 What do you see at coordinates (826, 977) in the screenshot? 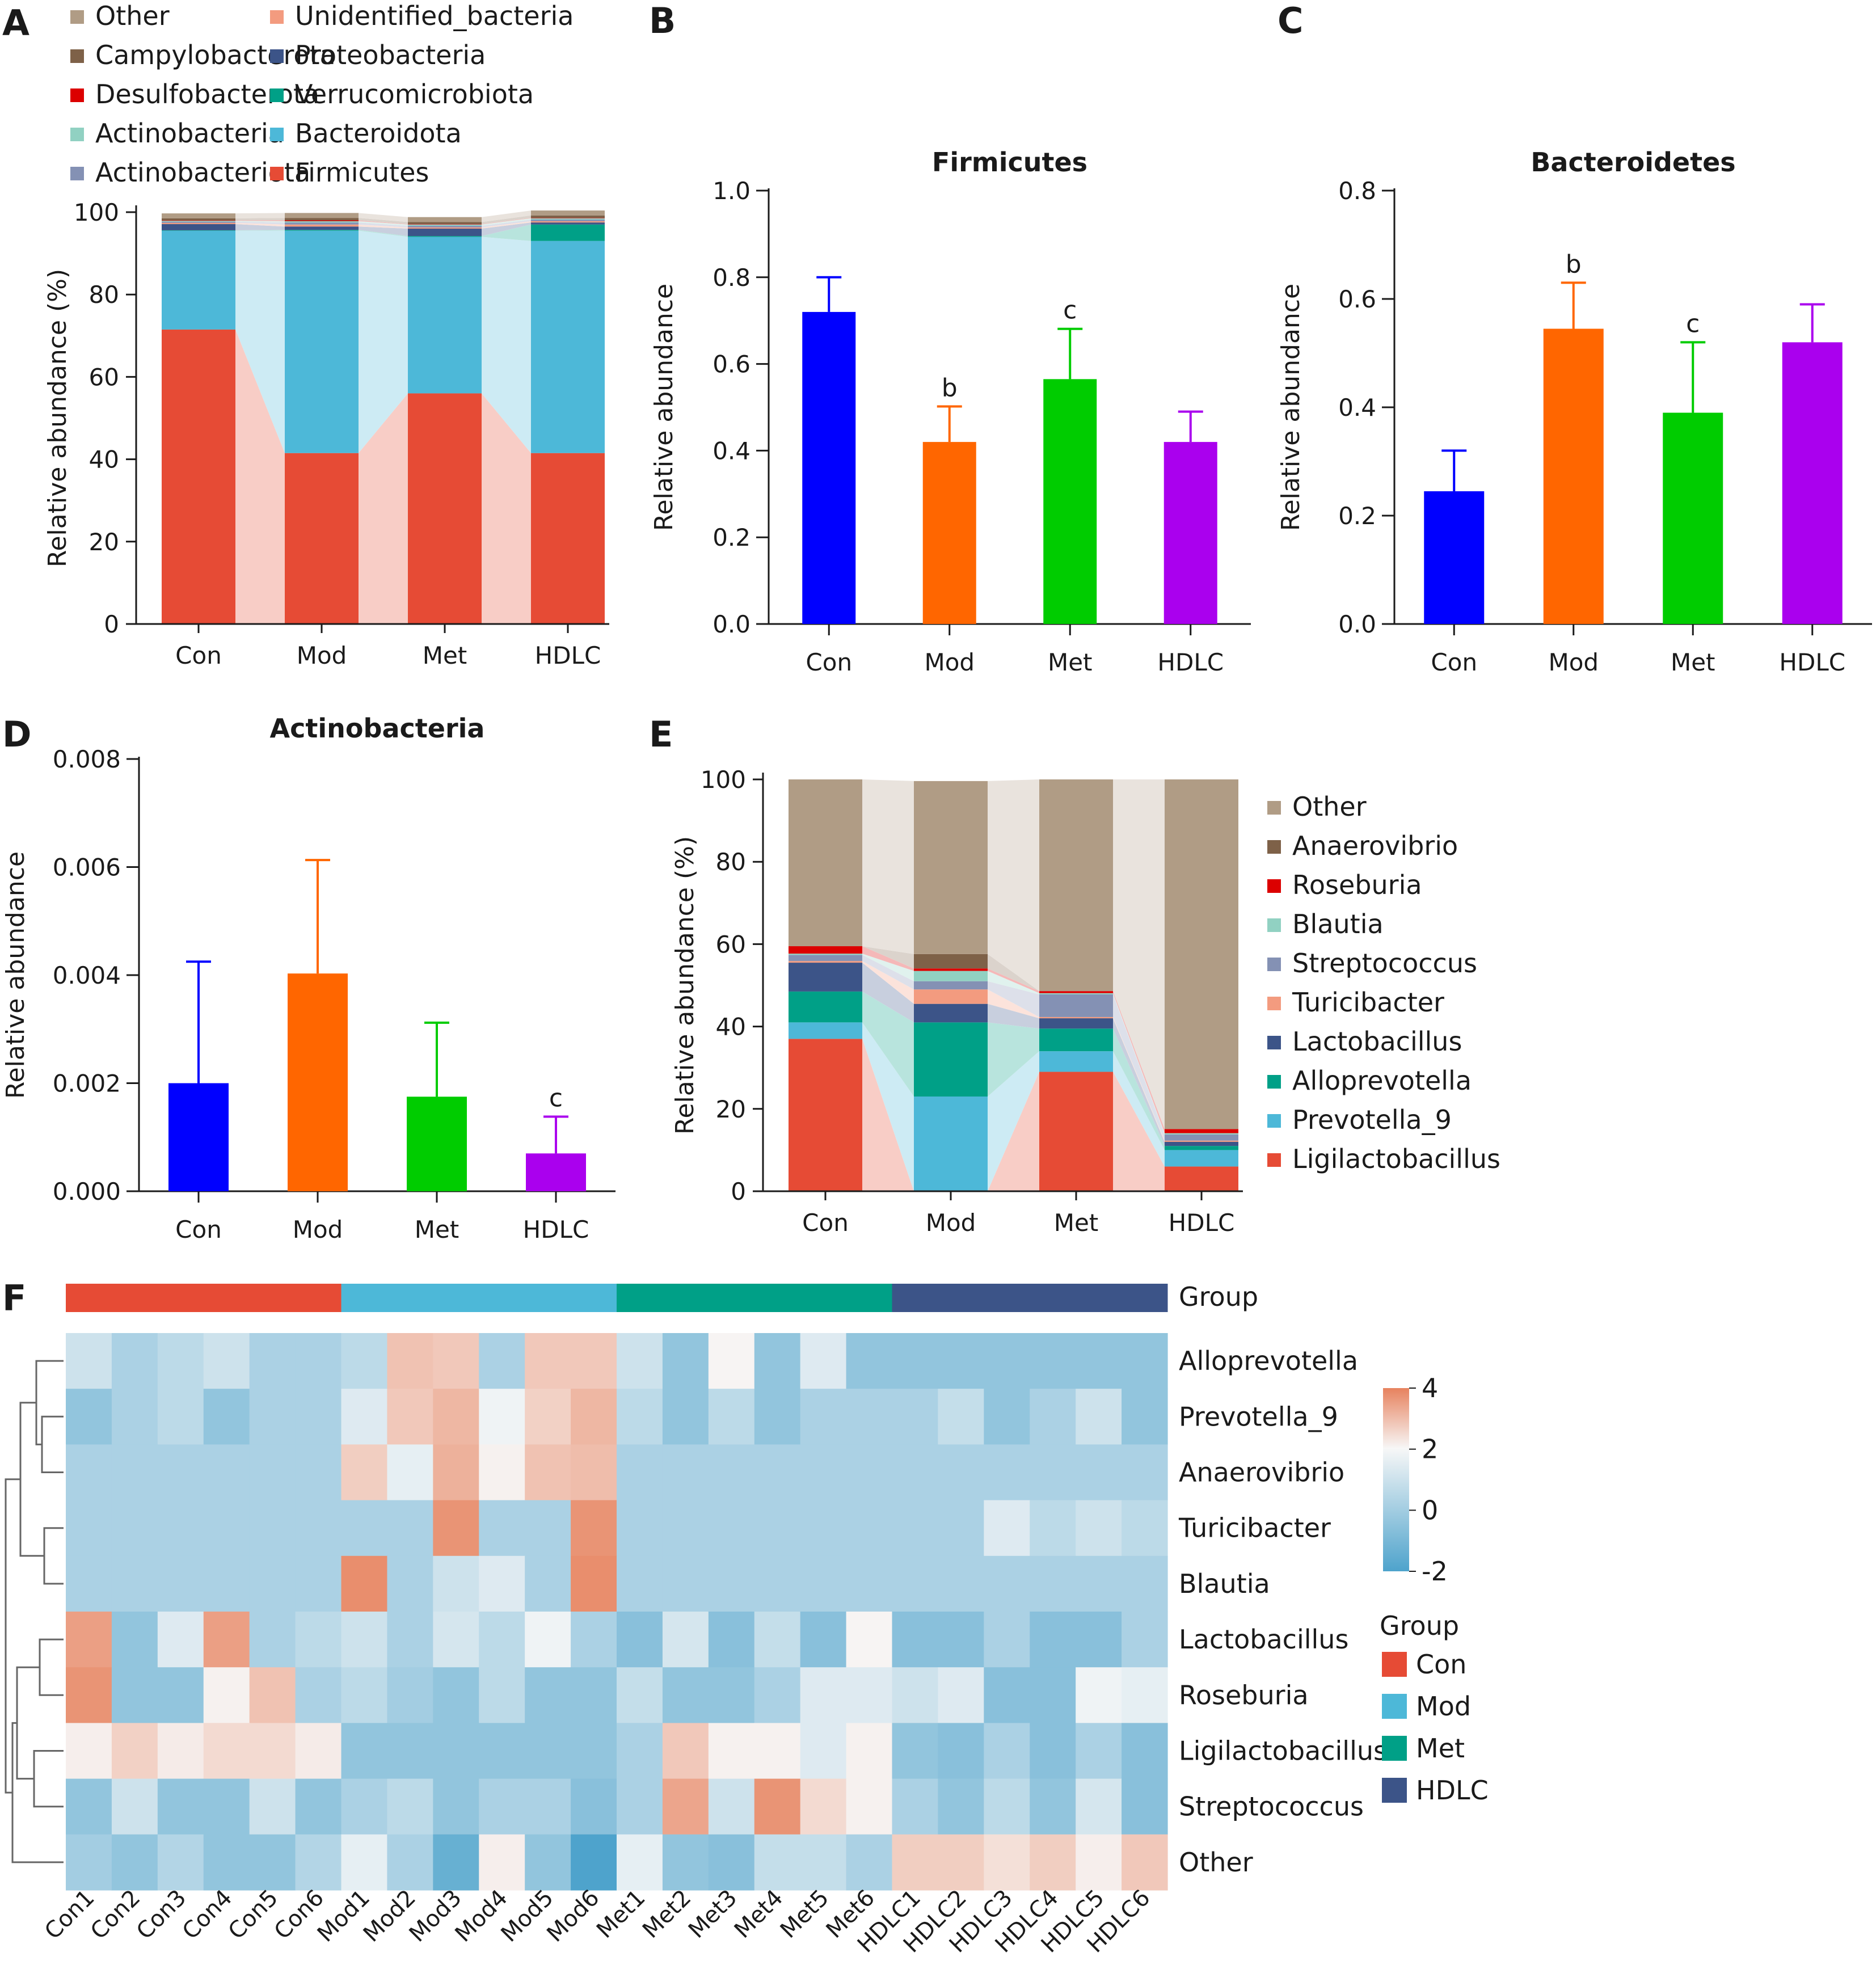
I see `segment-lactobacillus-con` at bounding box center [826, 977].